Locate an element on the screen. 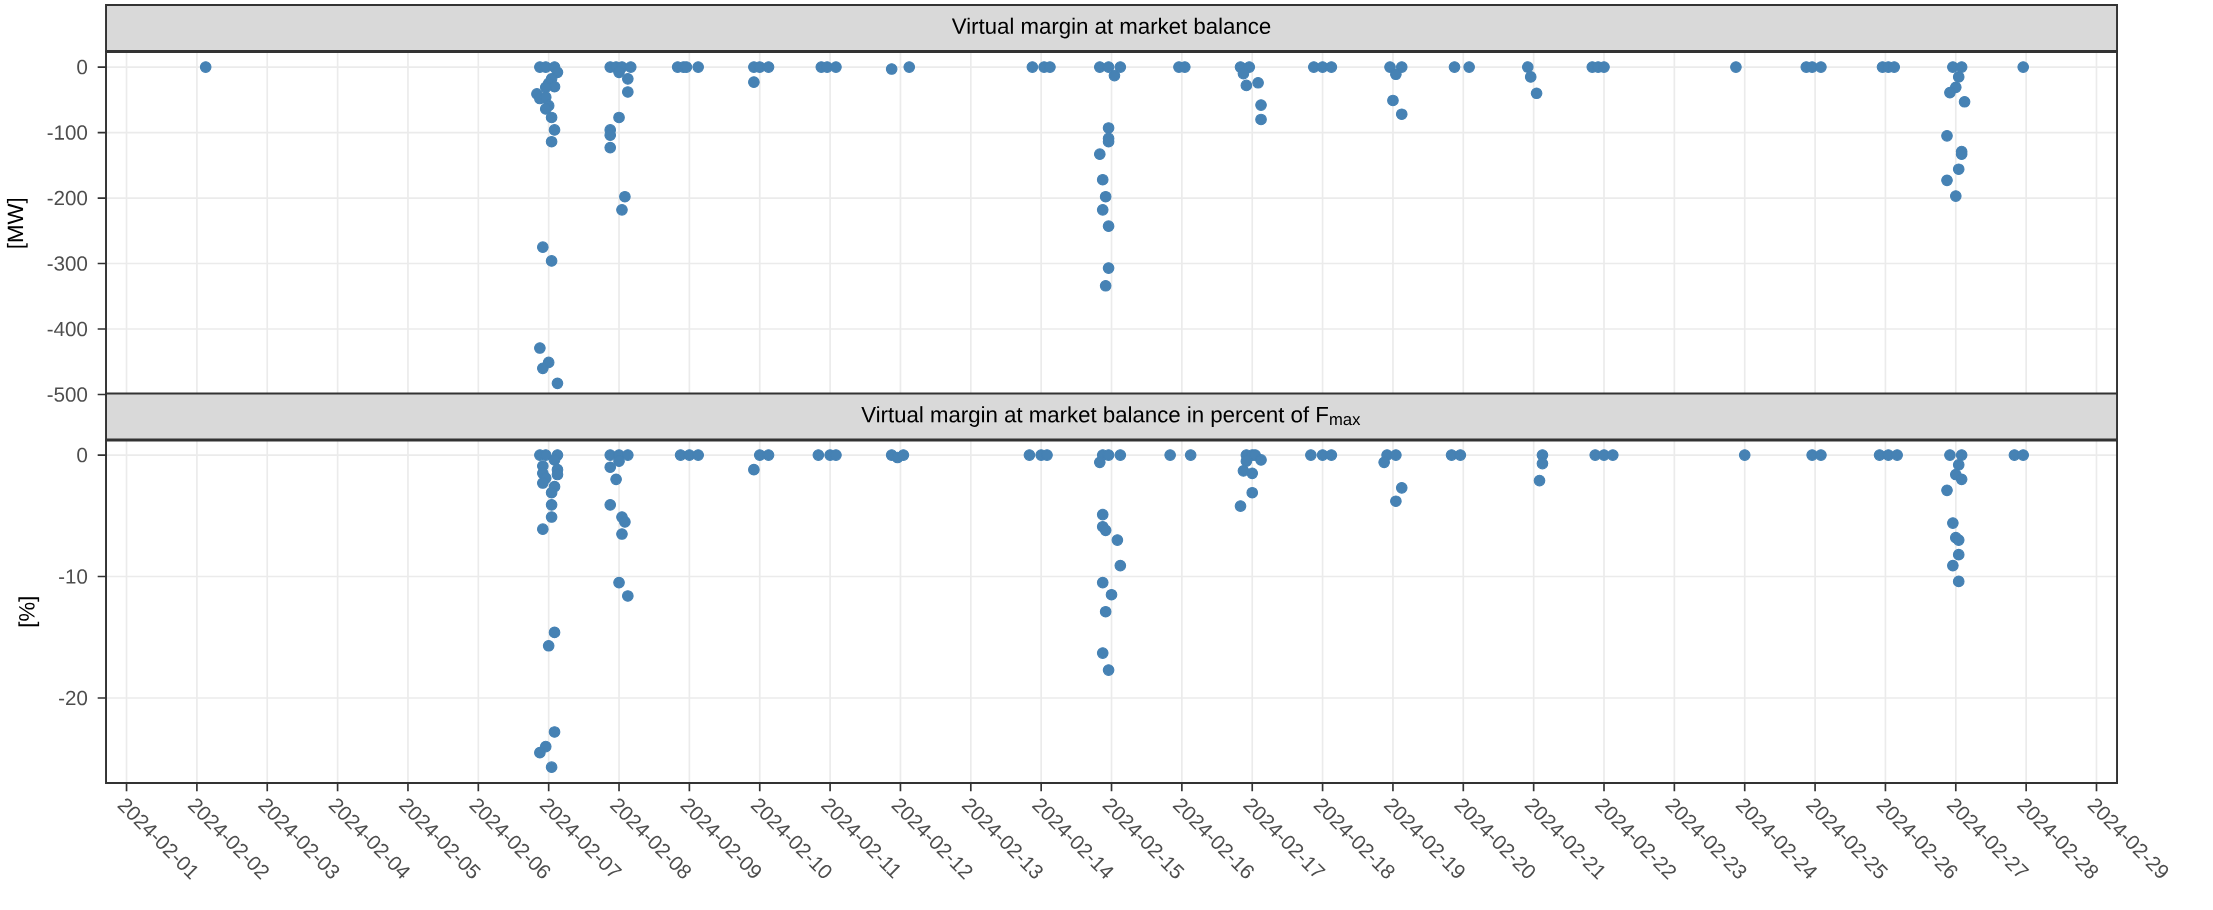 The height and width of the screenshot is (910, 2213). y-tick-label: -10 is located at coordinates (73, 576).